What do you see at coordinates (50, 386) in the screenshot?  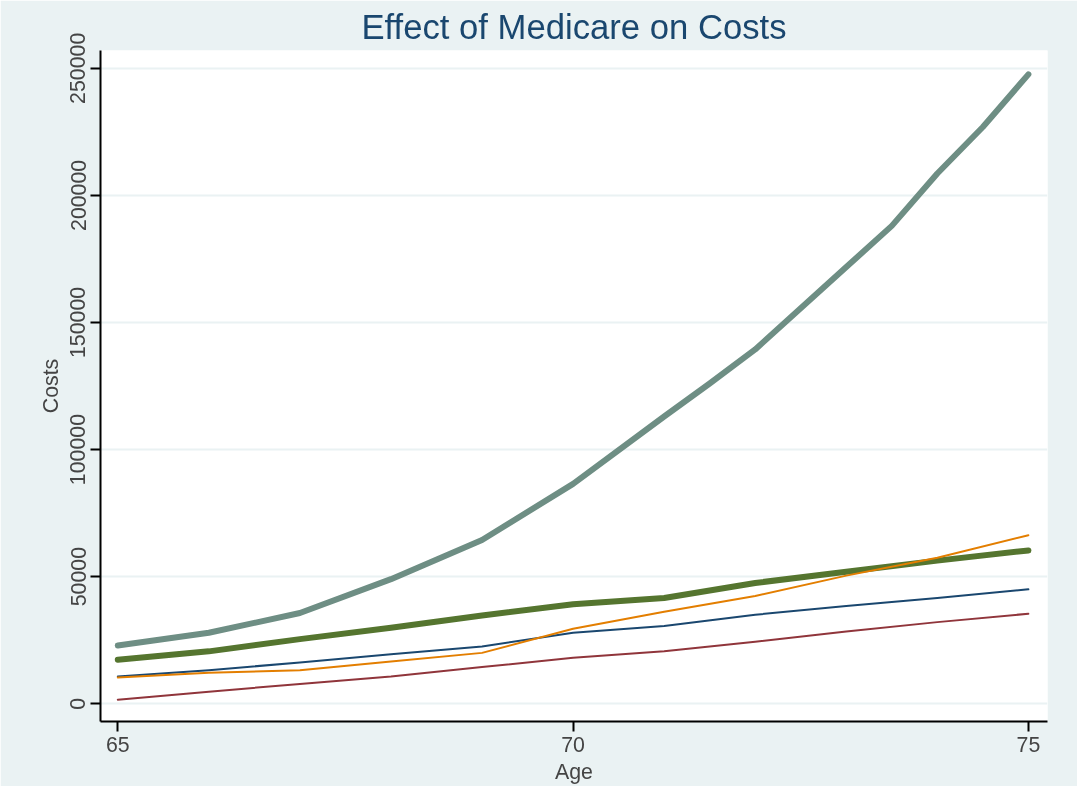 I see `y-axis-title: Costs` at bounding box center [50, 386].